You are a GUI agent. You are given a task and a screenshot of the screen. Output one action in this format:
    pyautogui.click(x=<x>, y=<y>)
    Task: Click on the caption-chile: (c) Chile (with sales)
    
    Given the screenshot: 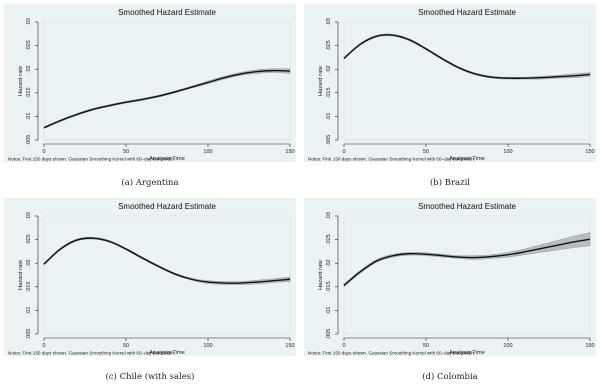 What is the action you would take?
    pyautogui.click(x=150, y=377)
    